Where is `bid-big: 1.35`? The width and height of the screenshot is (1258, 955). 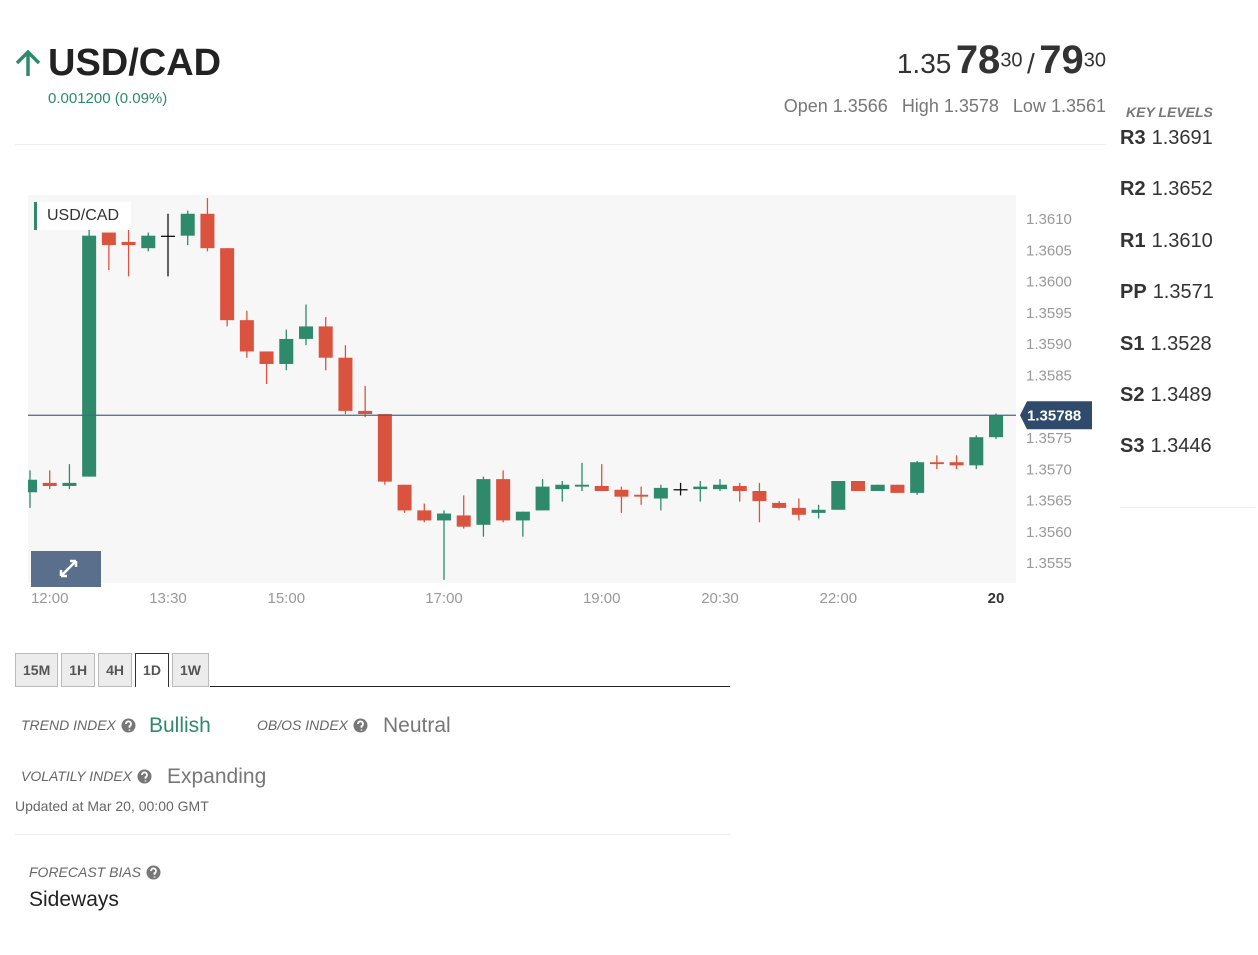 bid-big: 1.35 is located at coordinates (924, 63).